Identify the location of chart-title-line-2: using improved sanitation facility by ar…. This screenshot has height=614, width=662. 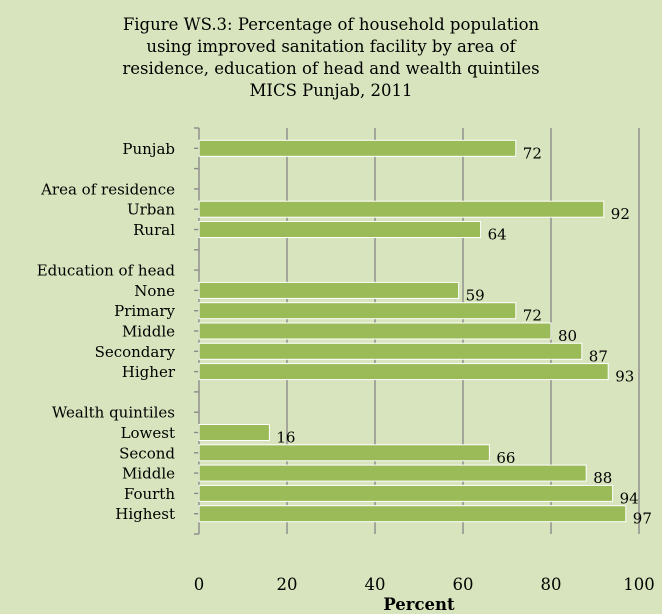
(331, 46).